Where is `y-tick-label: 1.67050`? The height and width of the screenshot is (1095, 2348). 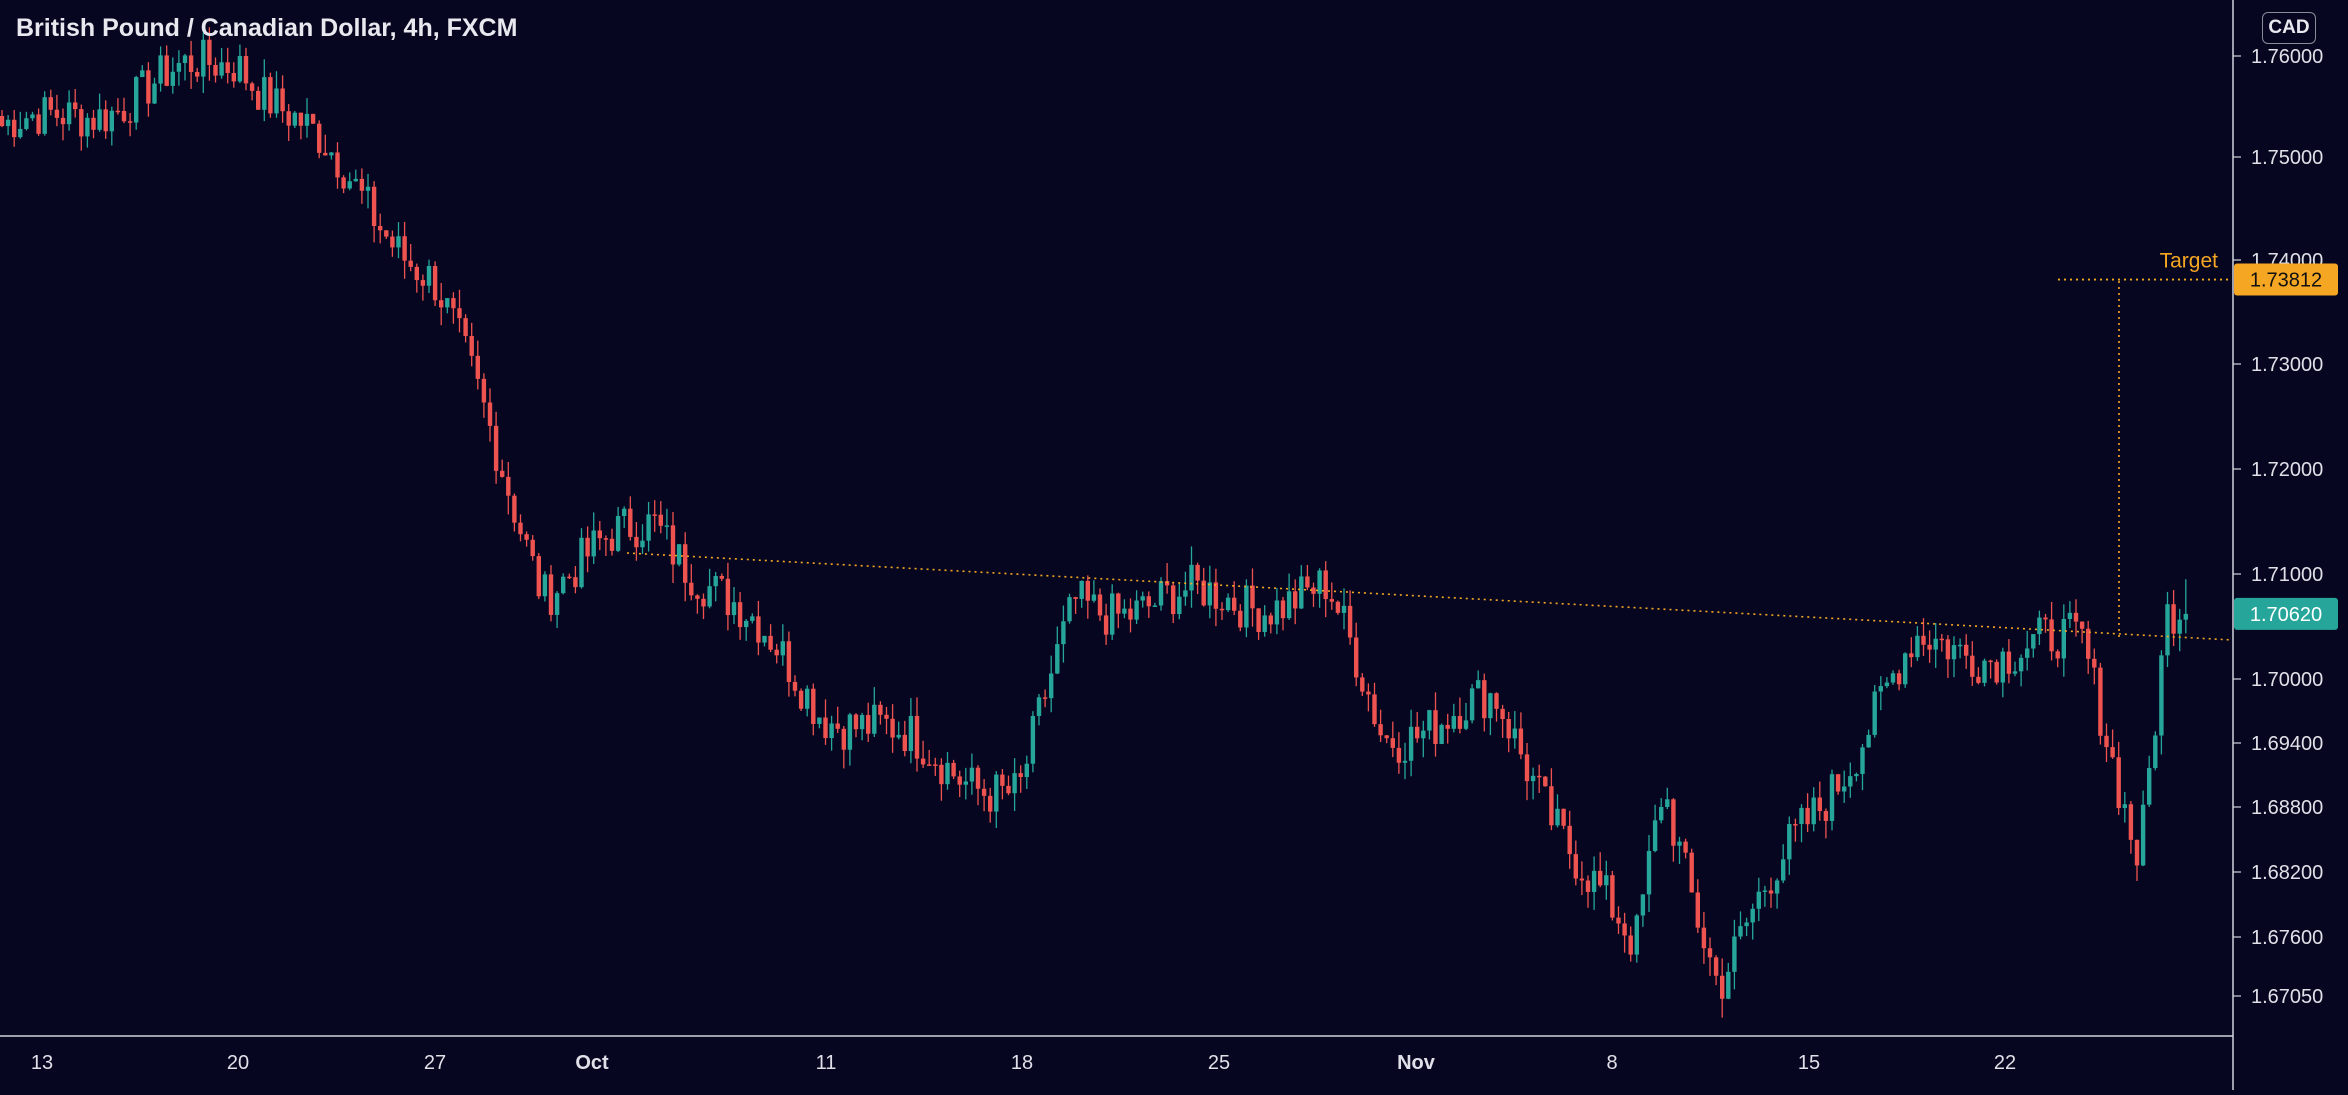 y-tick-label: 1.67050 is located at coordinates (2287, 997).